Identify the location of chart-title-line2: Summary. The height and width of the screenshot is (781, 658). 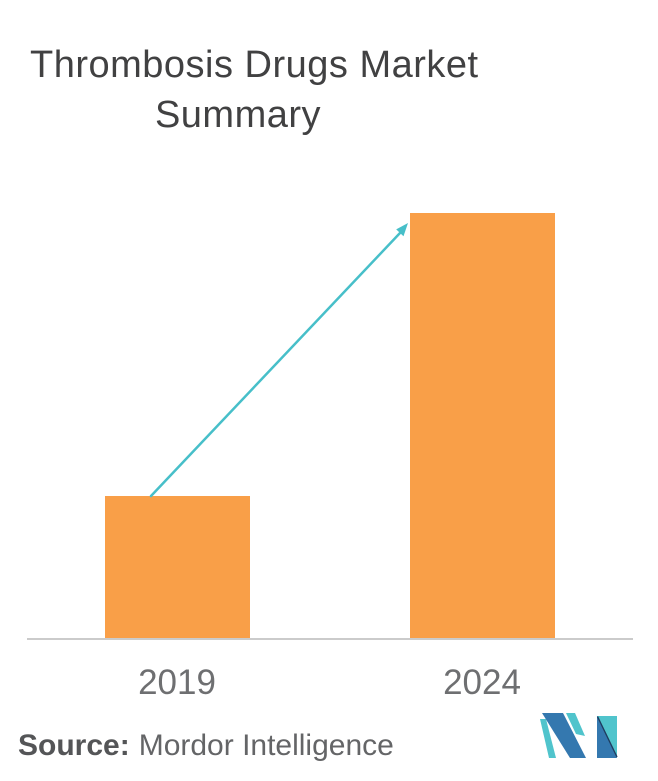
(238, 115).